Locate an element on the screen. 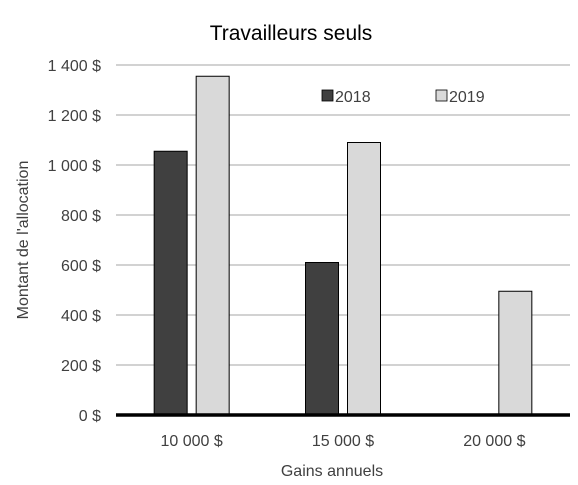  legend-swatch-2019 is located at coordinates (441, 95).